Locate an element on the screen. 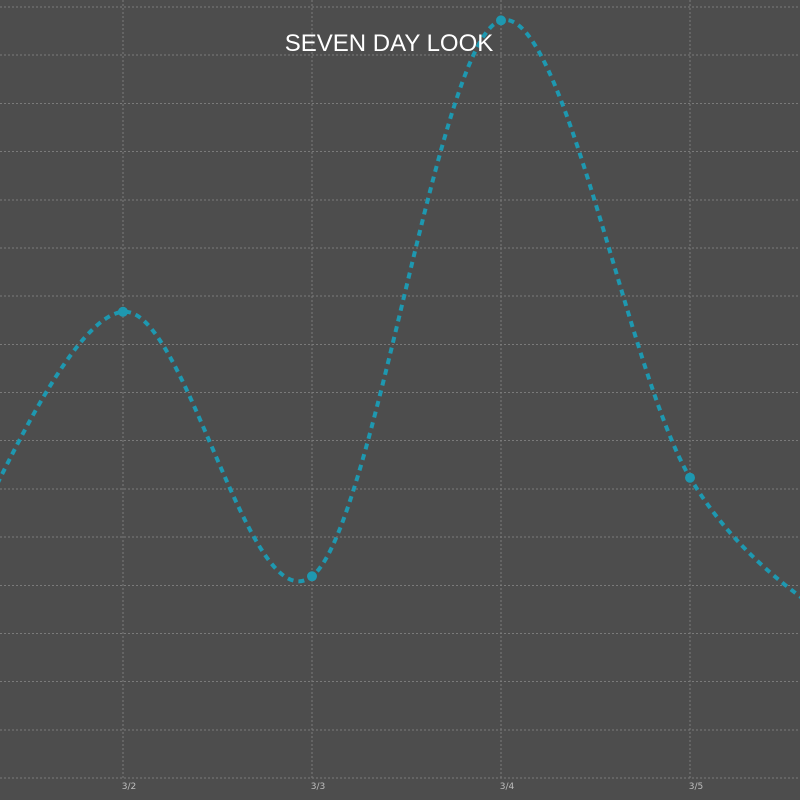  x-axis-ticks: 3/2 3/3 3/4 3/5 is located at coordinates (412, 787).